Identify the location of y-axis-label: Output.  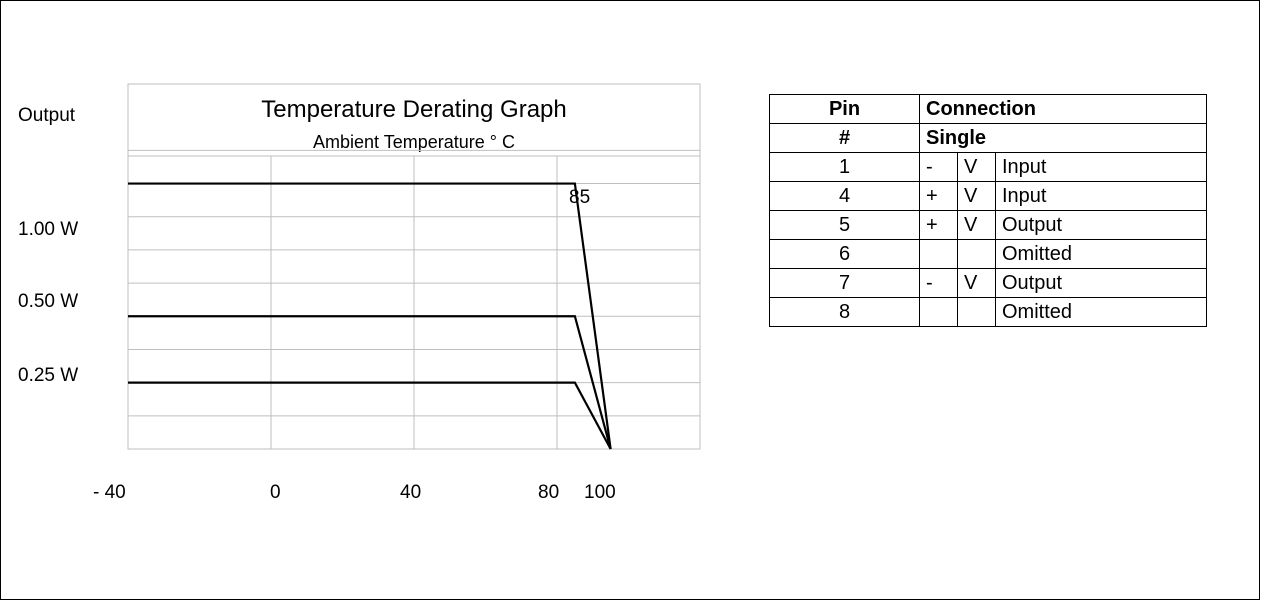
(47, 115).